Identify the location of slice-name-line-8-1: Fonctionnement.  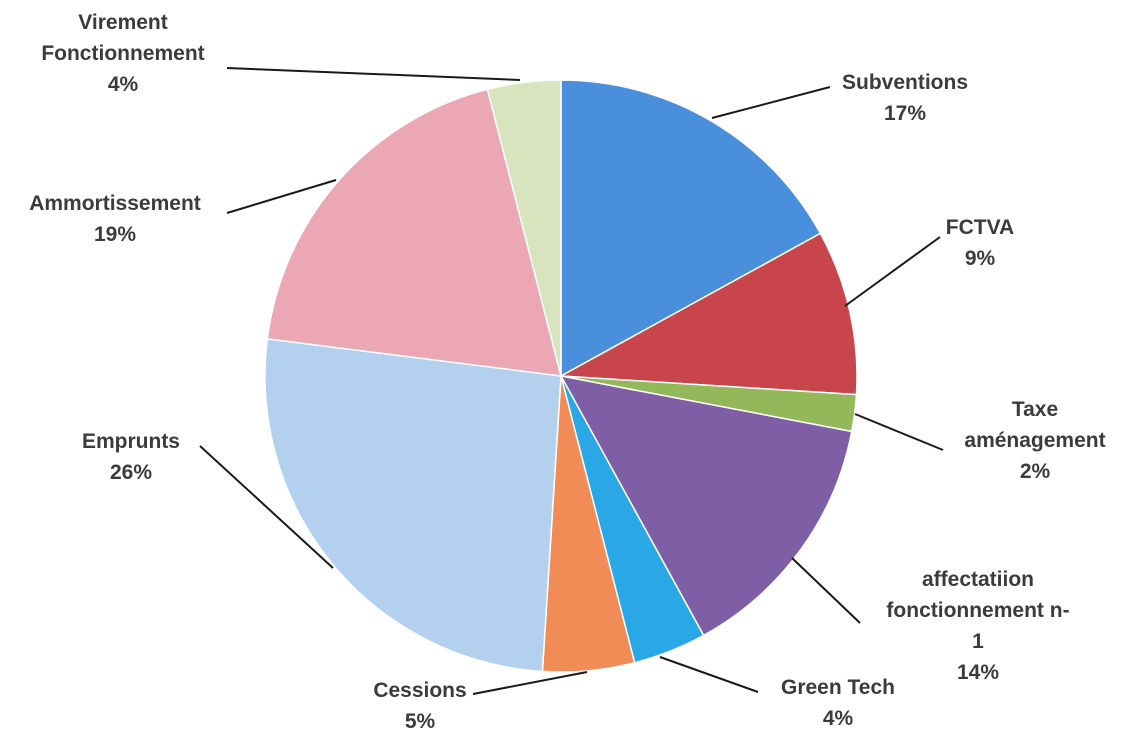
(122, 53).